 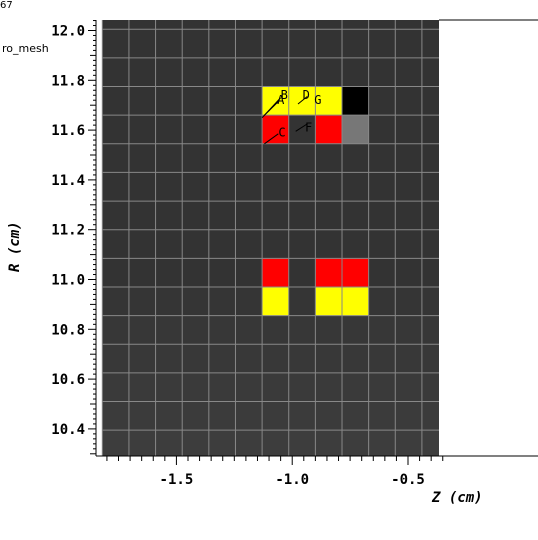 I want to click on y-tick-label: 11.6, so click(x=68, y=131).